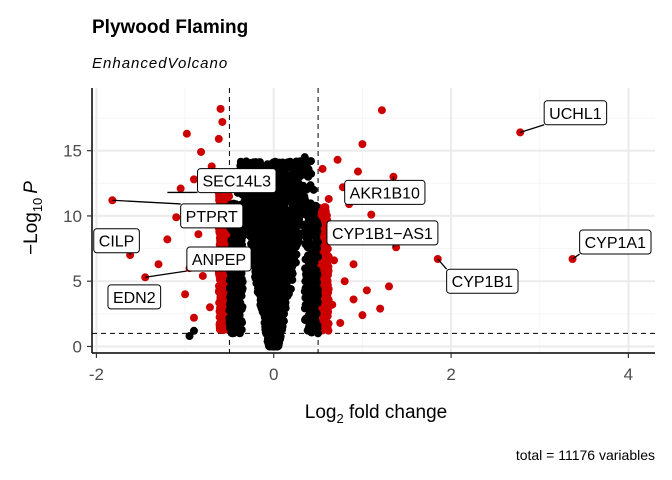 Image resolution: width=672 pixels, height=480 pixels. I want to click on x-tick-label: -2, so click(96, 374).